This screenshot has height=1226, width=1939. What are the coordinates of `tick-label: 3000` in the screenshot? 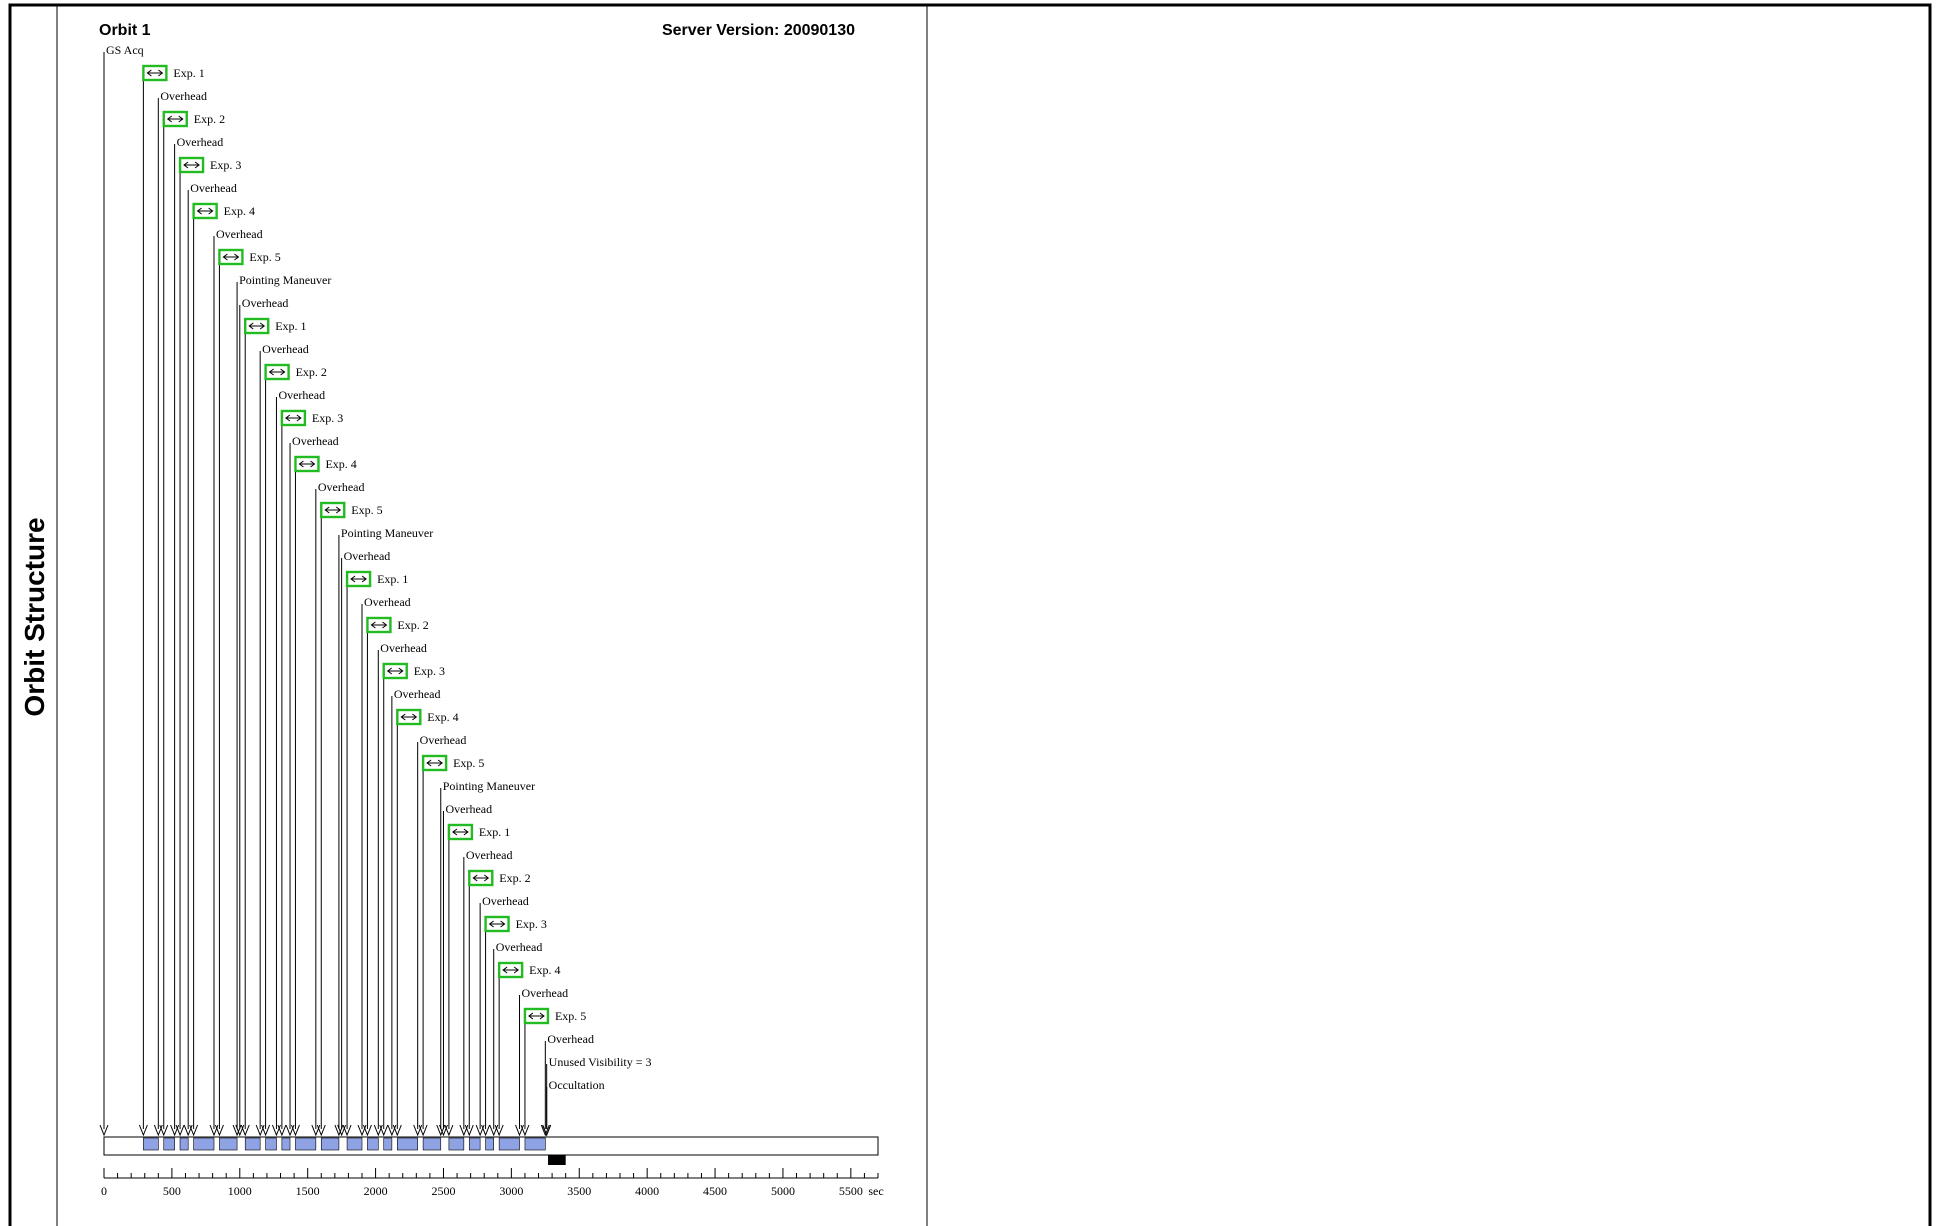 It's located at (511, 1191).